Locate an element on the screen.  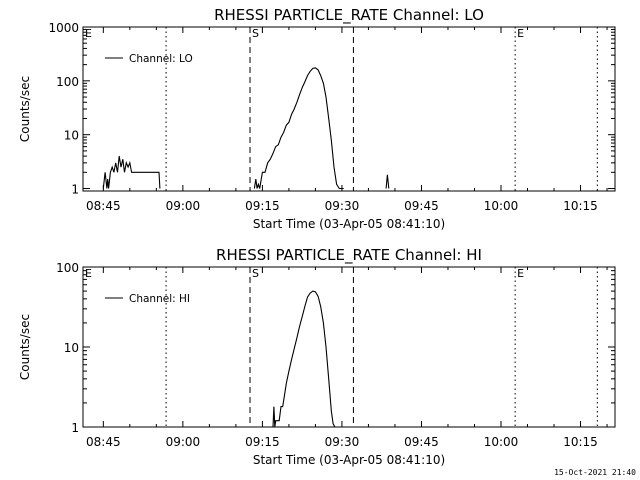
legend-label: Channel: HI is located at coordinates (159, 299).